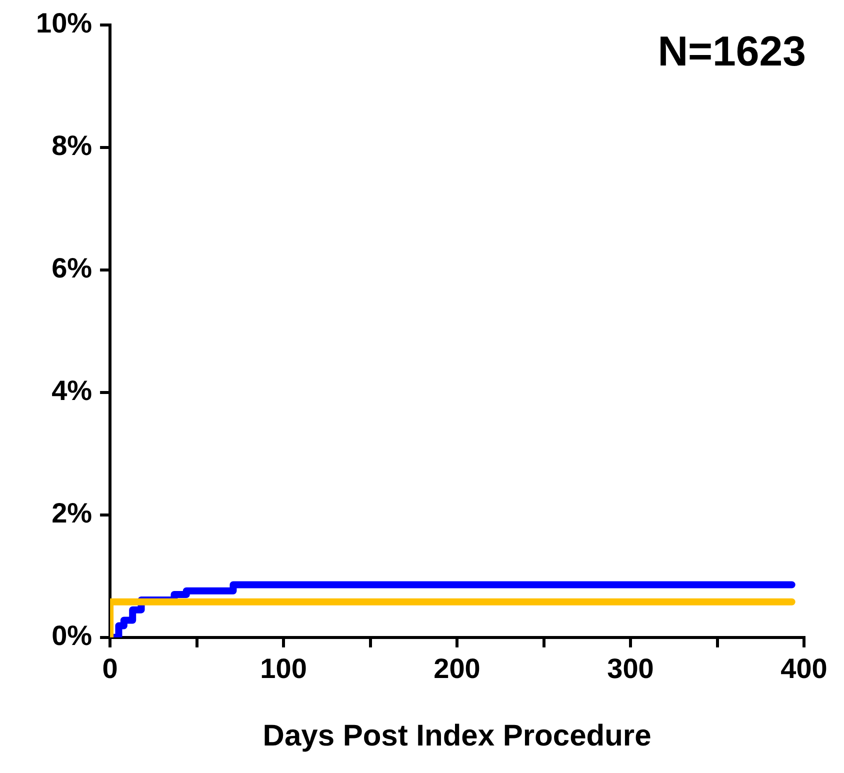 The height and width of the screenshot is (773, 844). What do you see at coordinates (630, 668) in the screenshot?
I see `x-tick-label: 300` at bounding box center [630, 668].